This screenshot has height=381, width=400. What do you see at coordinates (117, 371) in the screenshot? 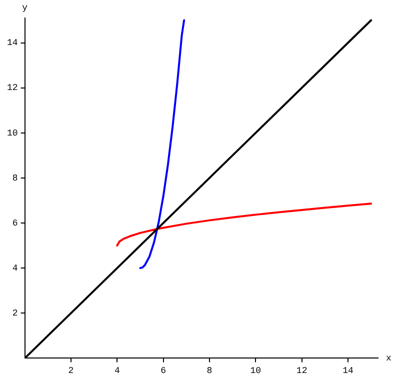
I see `x-tick-label: 4` at bounding box center [117, 371].